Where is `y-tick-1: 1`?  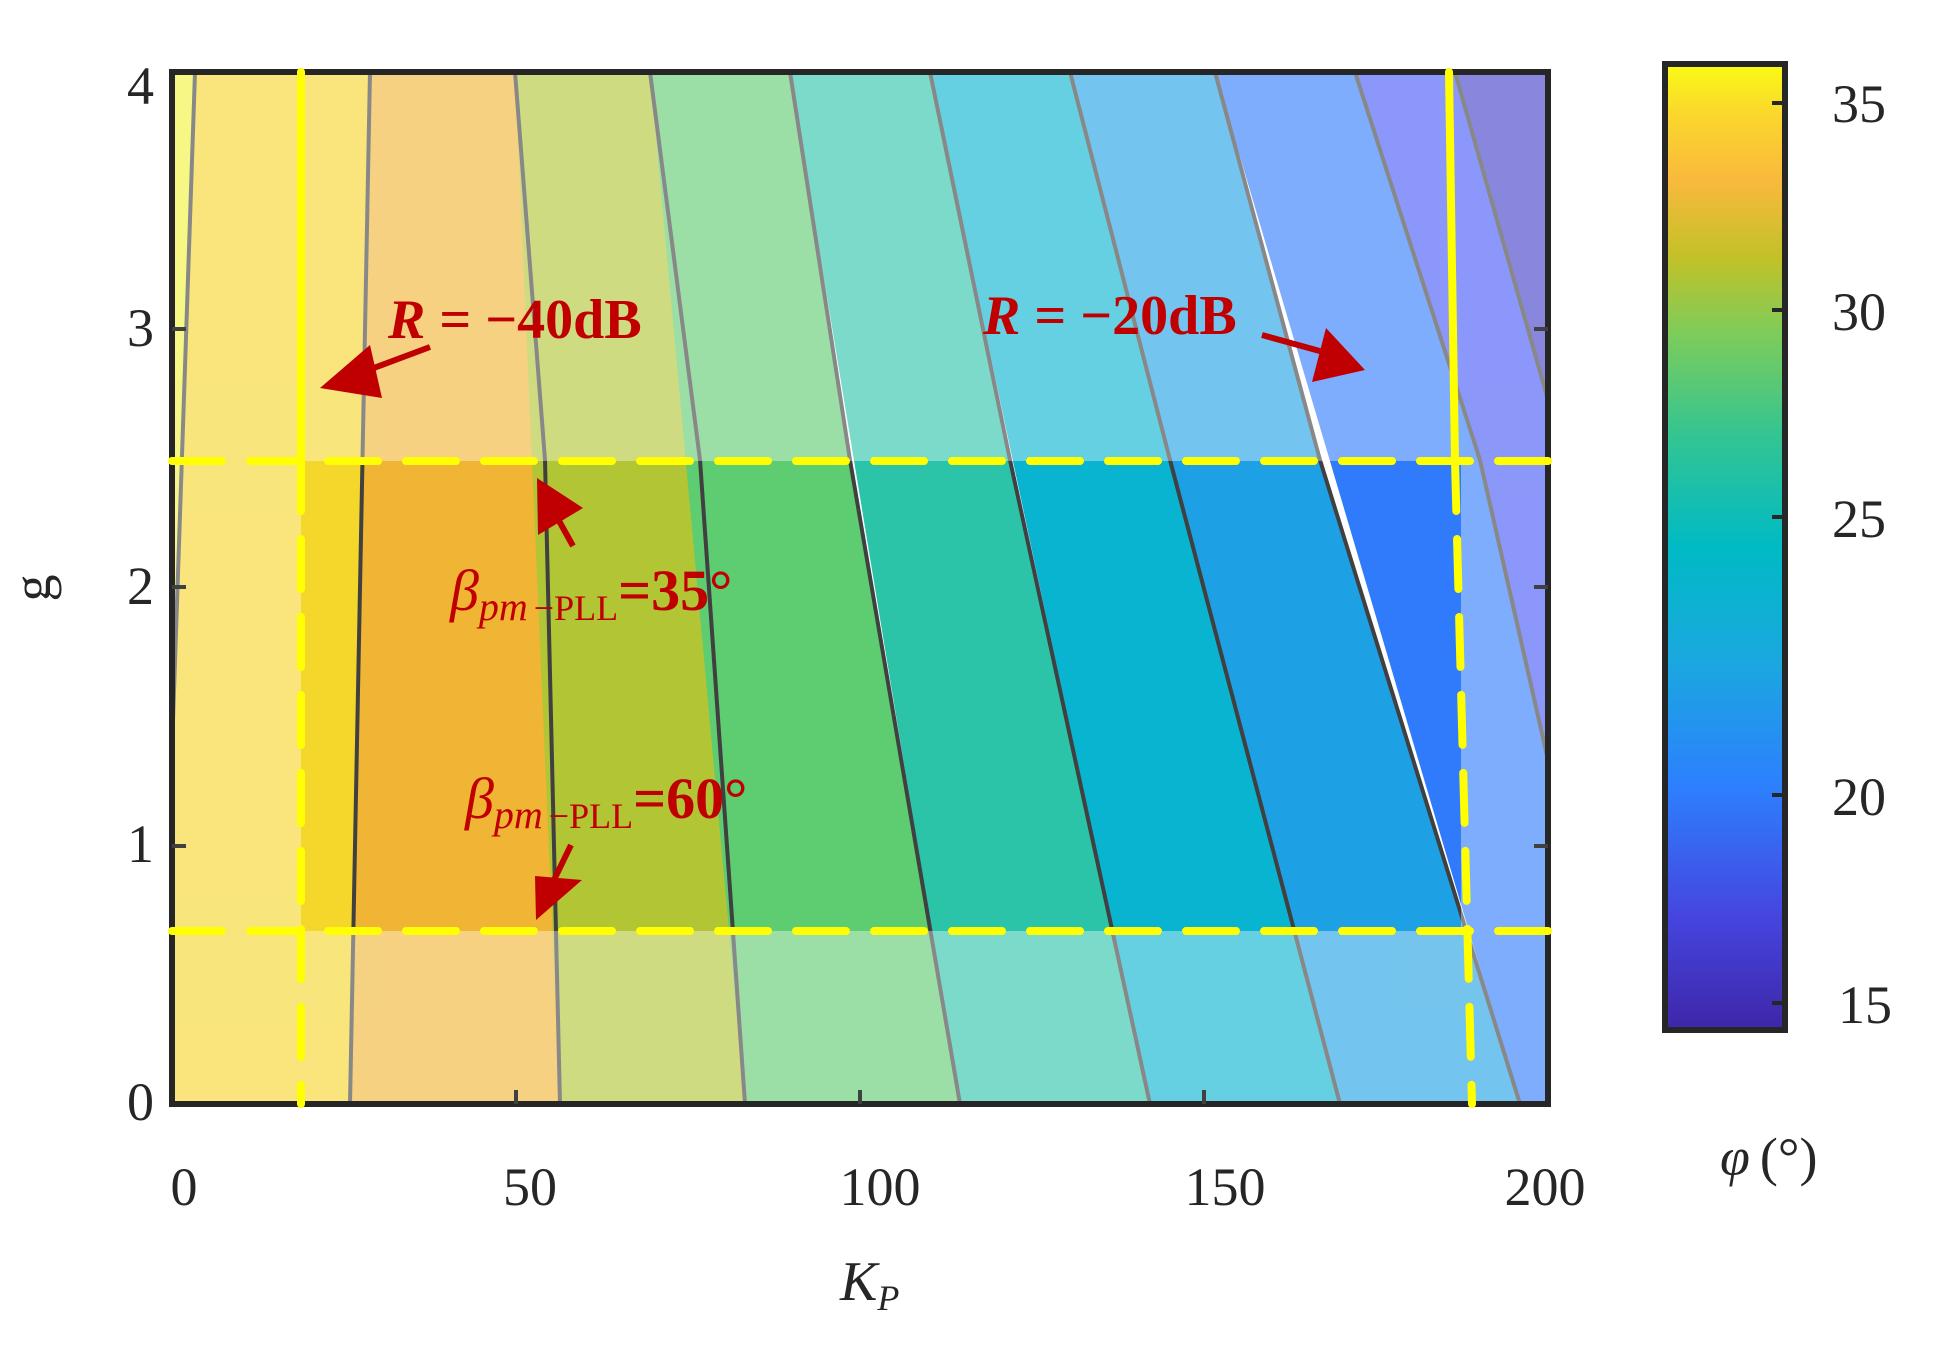
y-tick-1: 1 is located at coordinates (140, 844).